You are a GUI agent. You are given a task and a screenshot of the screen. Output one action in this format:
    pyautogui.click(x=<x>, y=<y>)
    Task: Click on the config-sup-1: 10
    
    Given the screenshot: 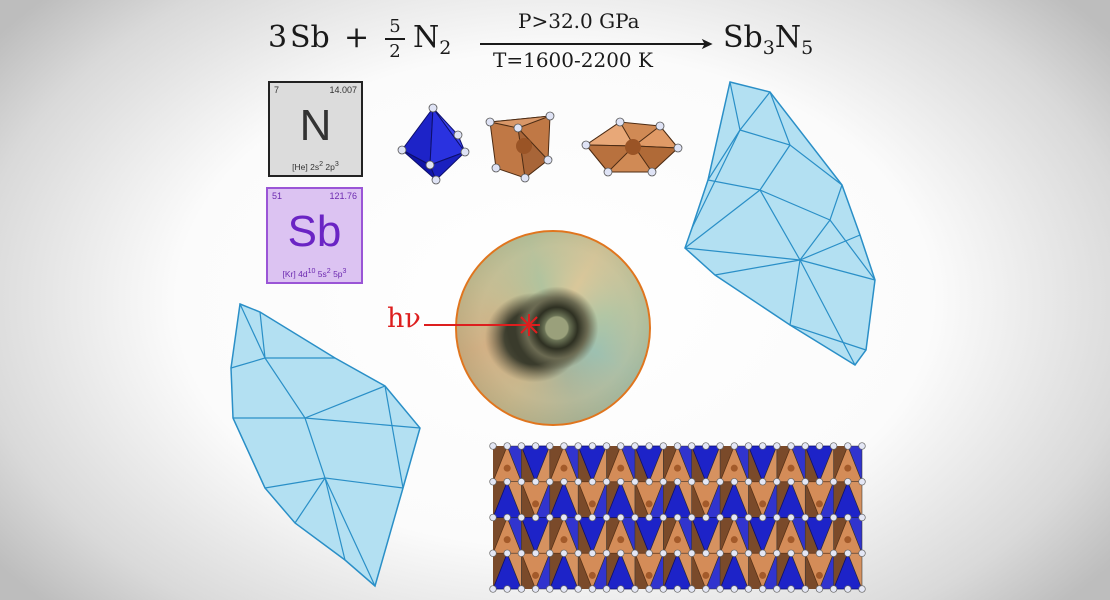 What is the action you would take?
    pyautogui.click(x=311, y=271)
    